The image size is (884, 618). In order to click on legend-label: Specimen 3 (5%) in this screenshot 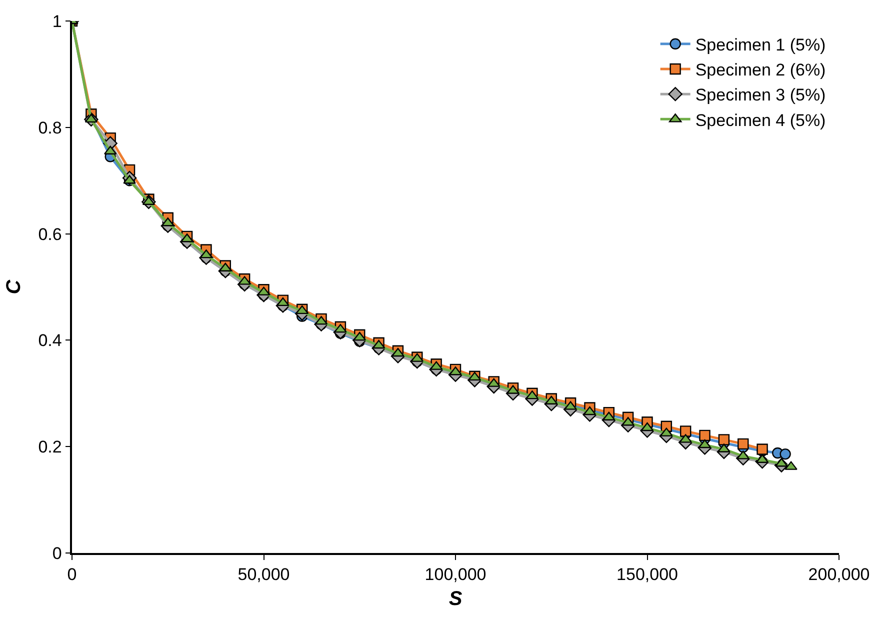, I will do `click(760, 95)`.